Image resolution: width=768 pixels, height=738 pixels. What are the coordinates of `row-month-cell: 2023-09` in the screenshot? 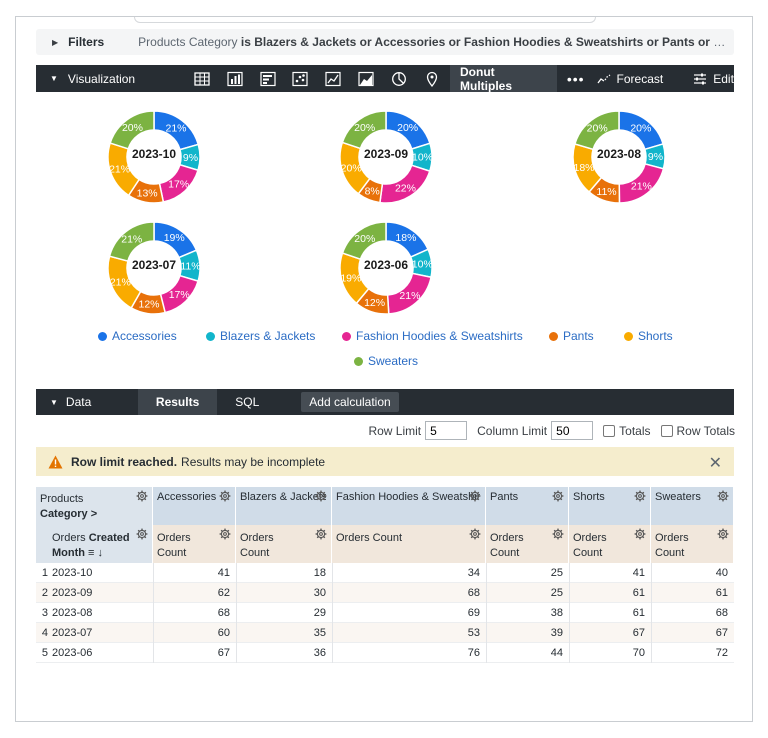 It's located at (72, 593).